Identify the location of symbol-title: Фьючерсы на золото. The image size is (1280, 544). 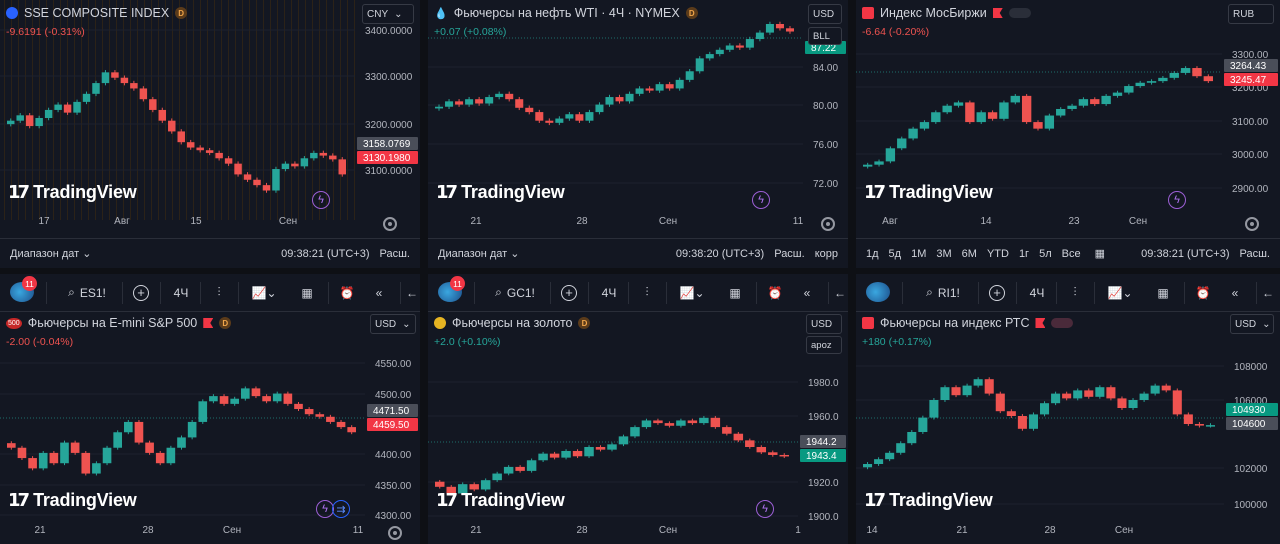
(512, 323).